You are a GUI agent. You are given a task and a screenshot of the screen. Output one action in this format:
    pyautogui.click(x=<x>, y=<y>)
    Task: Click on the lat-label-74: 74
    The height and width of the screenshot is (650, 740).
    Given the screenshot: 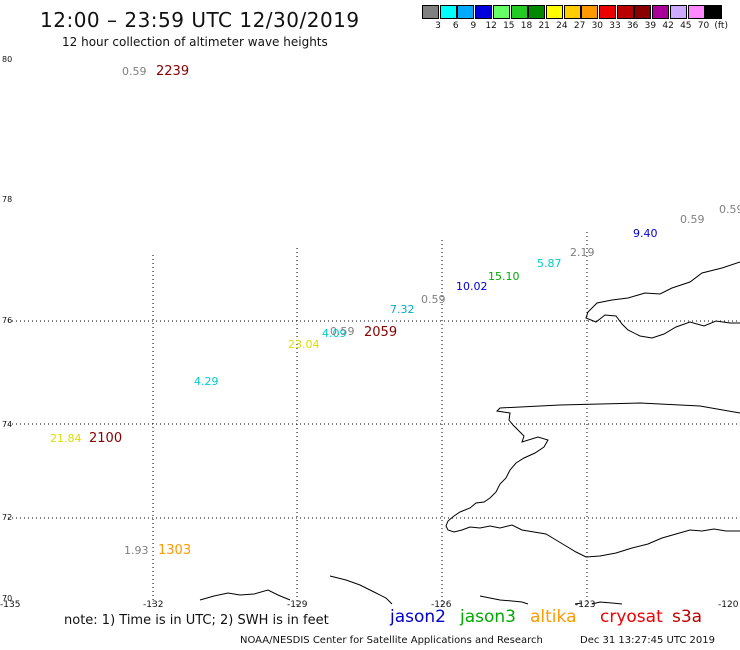 What is the action you would take?
    pyautogui.click(x=7, y=424)
    